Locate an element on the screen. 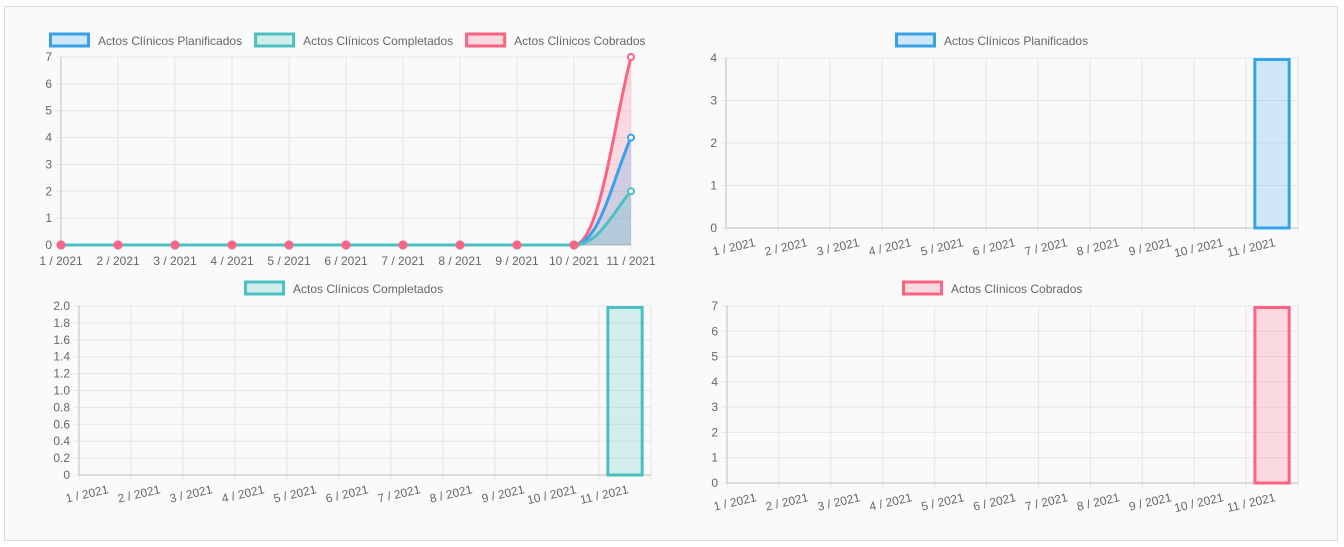 This screenshot has width=1344, height=547. legend-item-2: Actos Clínicos Completados is located at coordinates (354, 40).